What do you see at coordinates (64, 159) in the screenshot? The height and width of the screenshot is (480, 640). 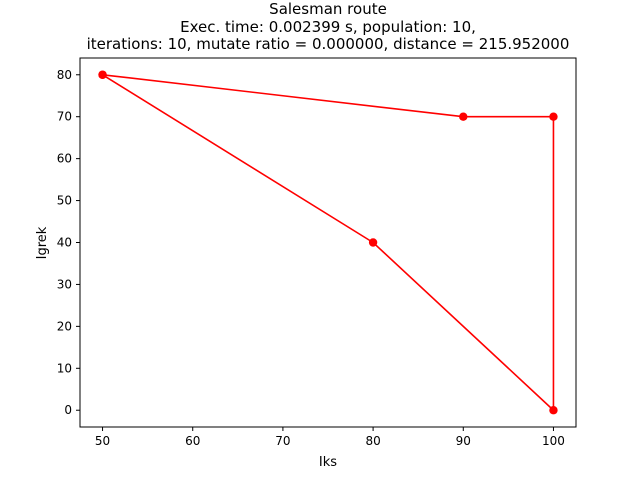 I see `y-tick-label: 60` at bounding box center [64, 159].